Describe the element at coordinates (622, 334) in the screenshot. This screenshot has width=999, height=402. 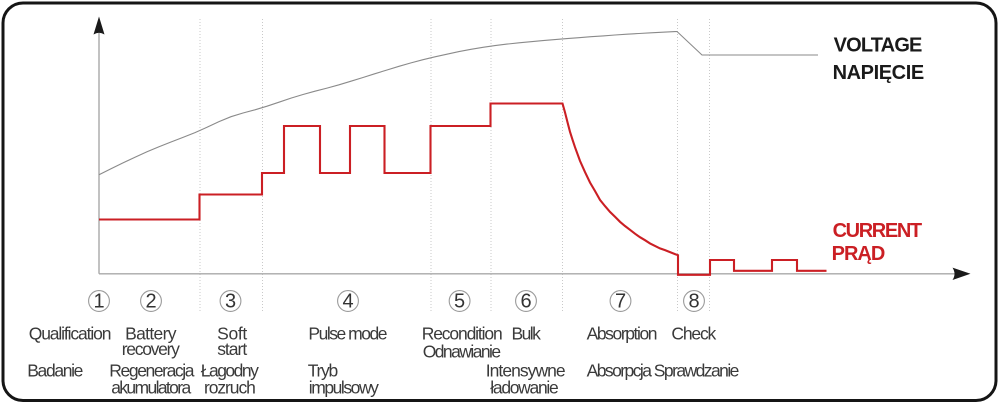
I see `svg-text: Absorption` at that location.